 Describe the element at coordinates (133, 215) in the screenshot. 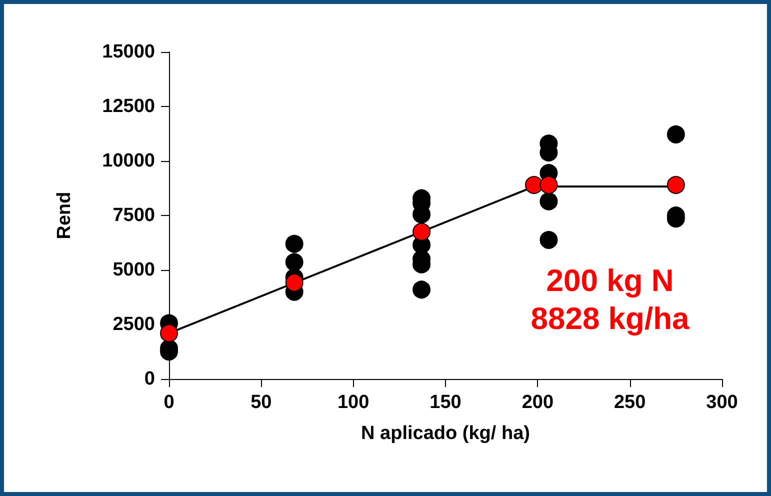

I see `y-tick-label: 7500` at that location.